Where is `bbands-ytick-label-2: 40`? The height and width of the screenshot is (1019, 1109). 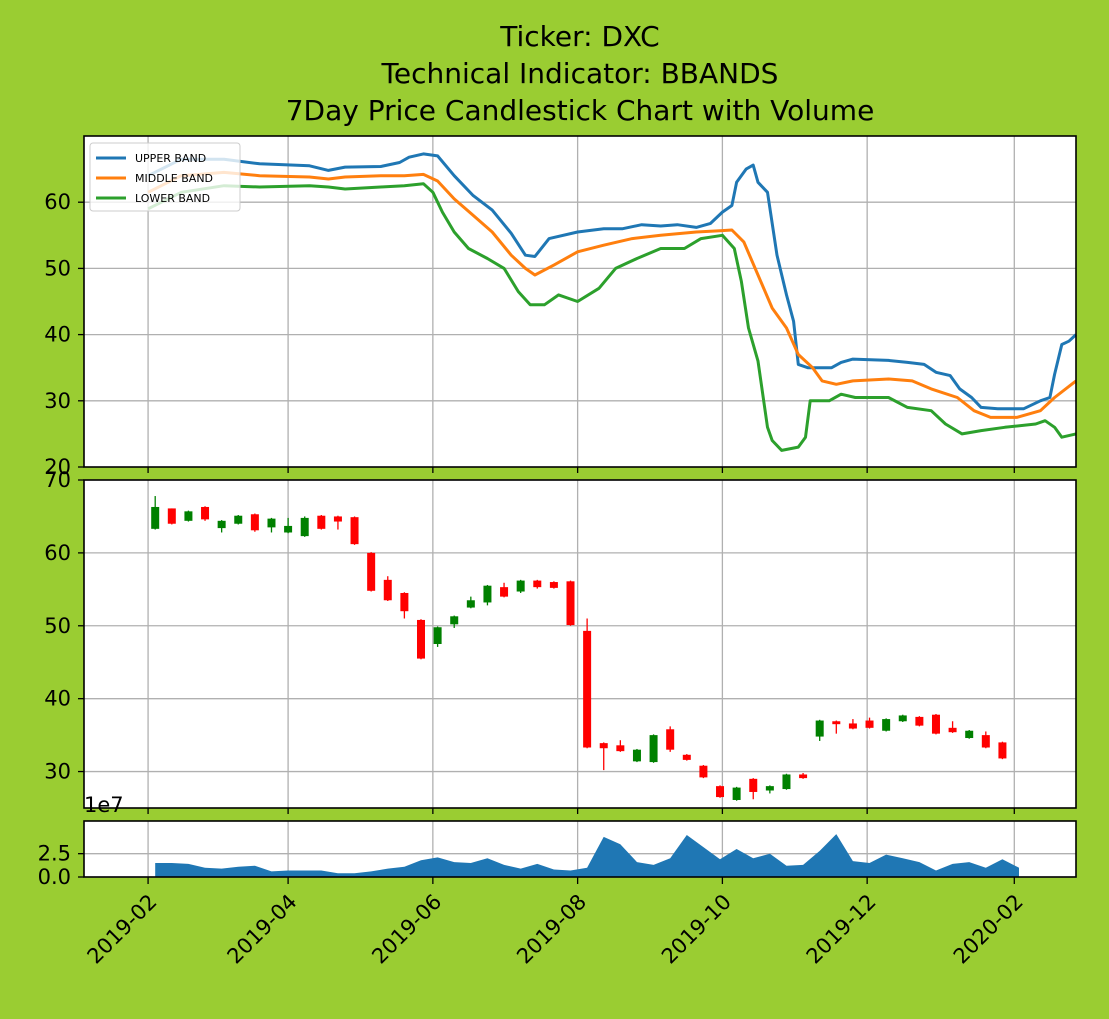 bbands-ytick-label-2: 40 is located at coordinates (57, 335).